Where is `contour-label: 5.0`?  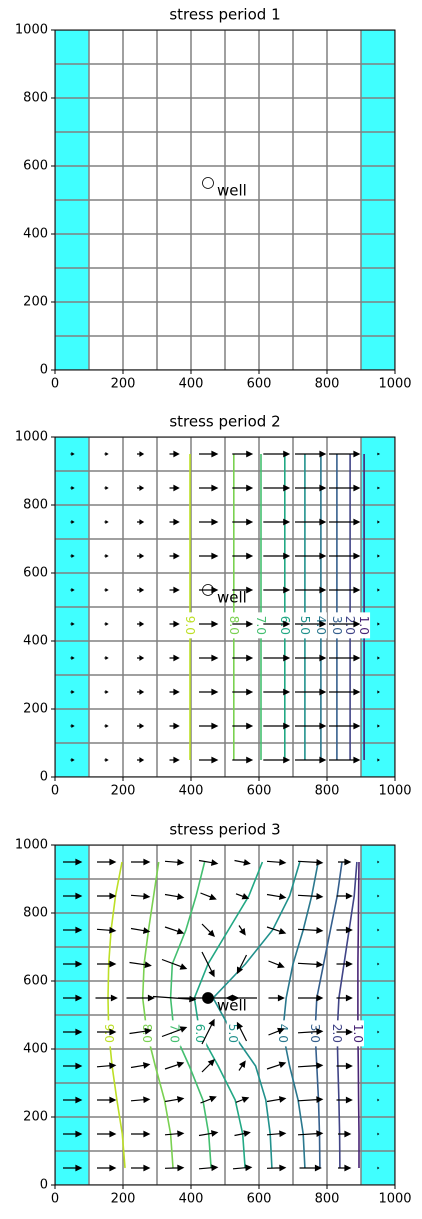 contour-label: 5.0 is located at coordinates (305, 625).